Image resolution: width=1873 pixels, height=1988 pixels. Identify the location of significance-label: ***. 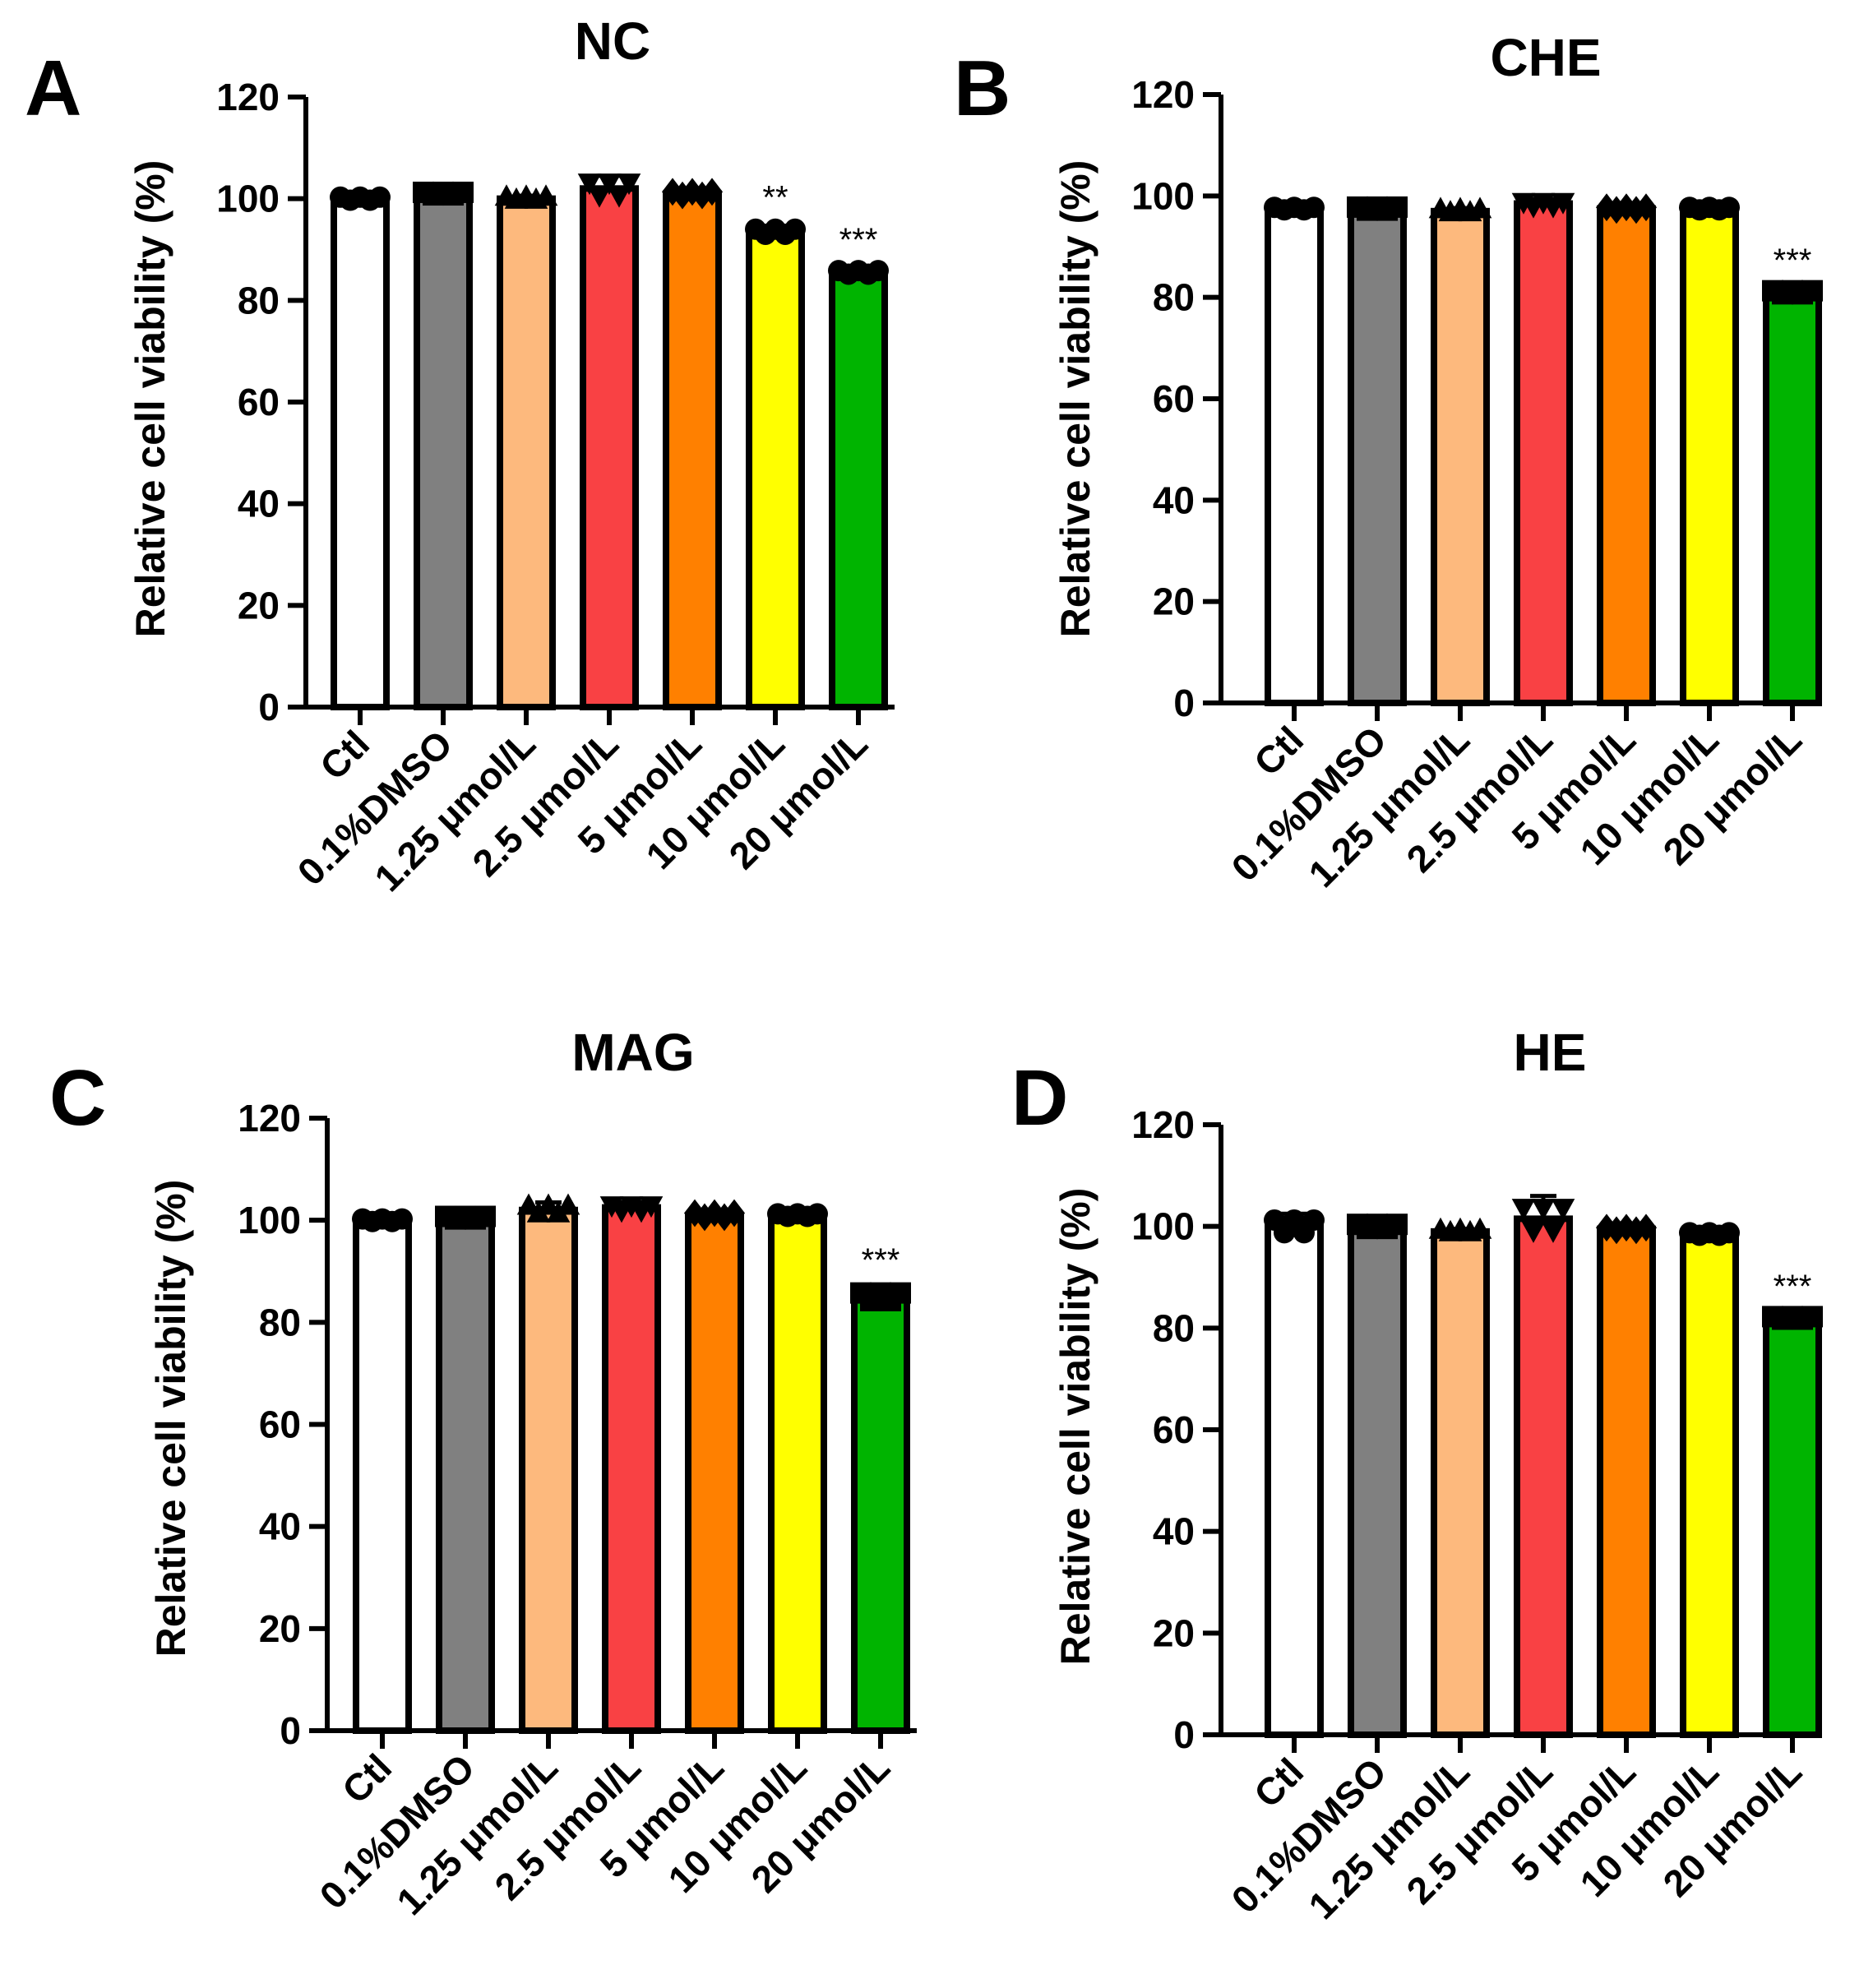
(881, 1260).